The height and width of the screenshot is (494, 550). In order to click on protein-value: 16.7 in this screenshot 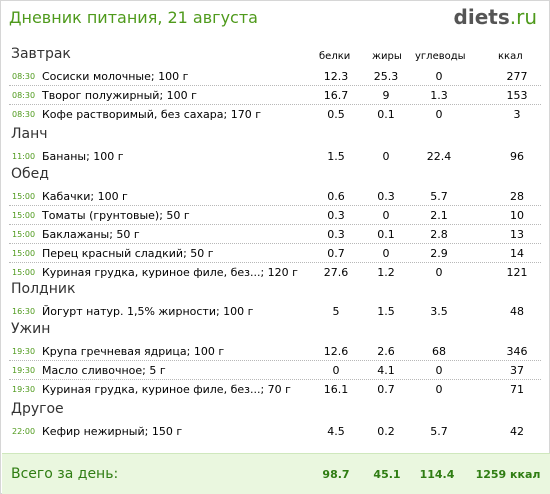, I will do `click(336, 95)`.